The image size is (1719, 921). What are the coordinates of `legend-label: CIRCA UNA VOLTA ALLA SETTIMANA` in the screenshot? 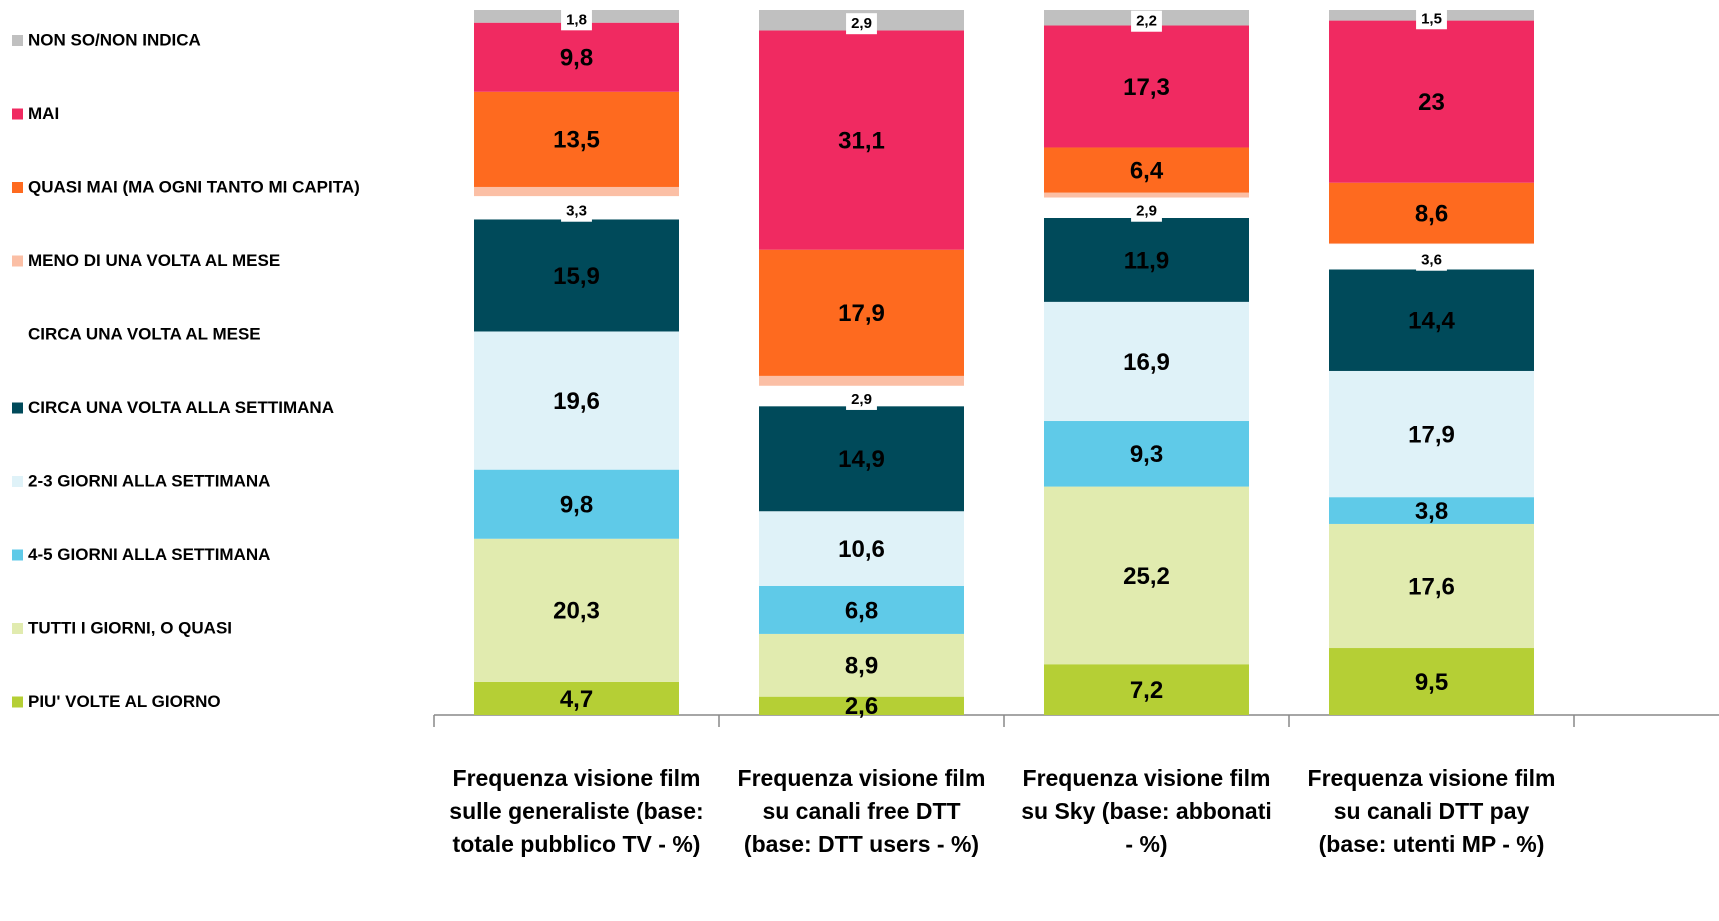 It's located at (181, 407).